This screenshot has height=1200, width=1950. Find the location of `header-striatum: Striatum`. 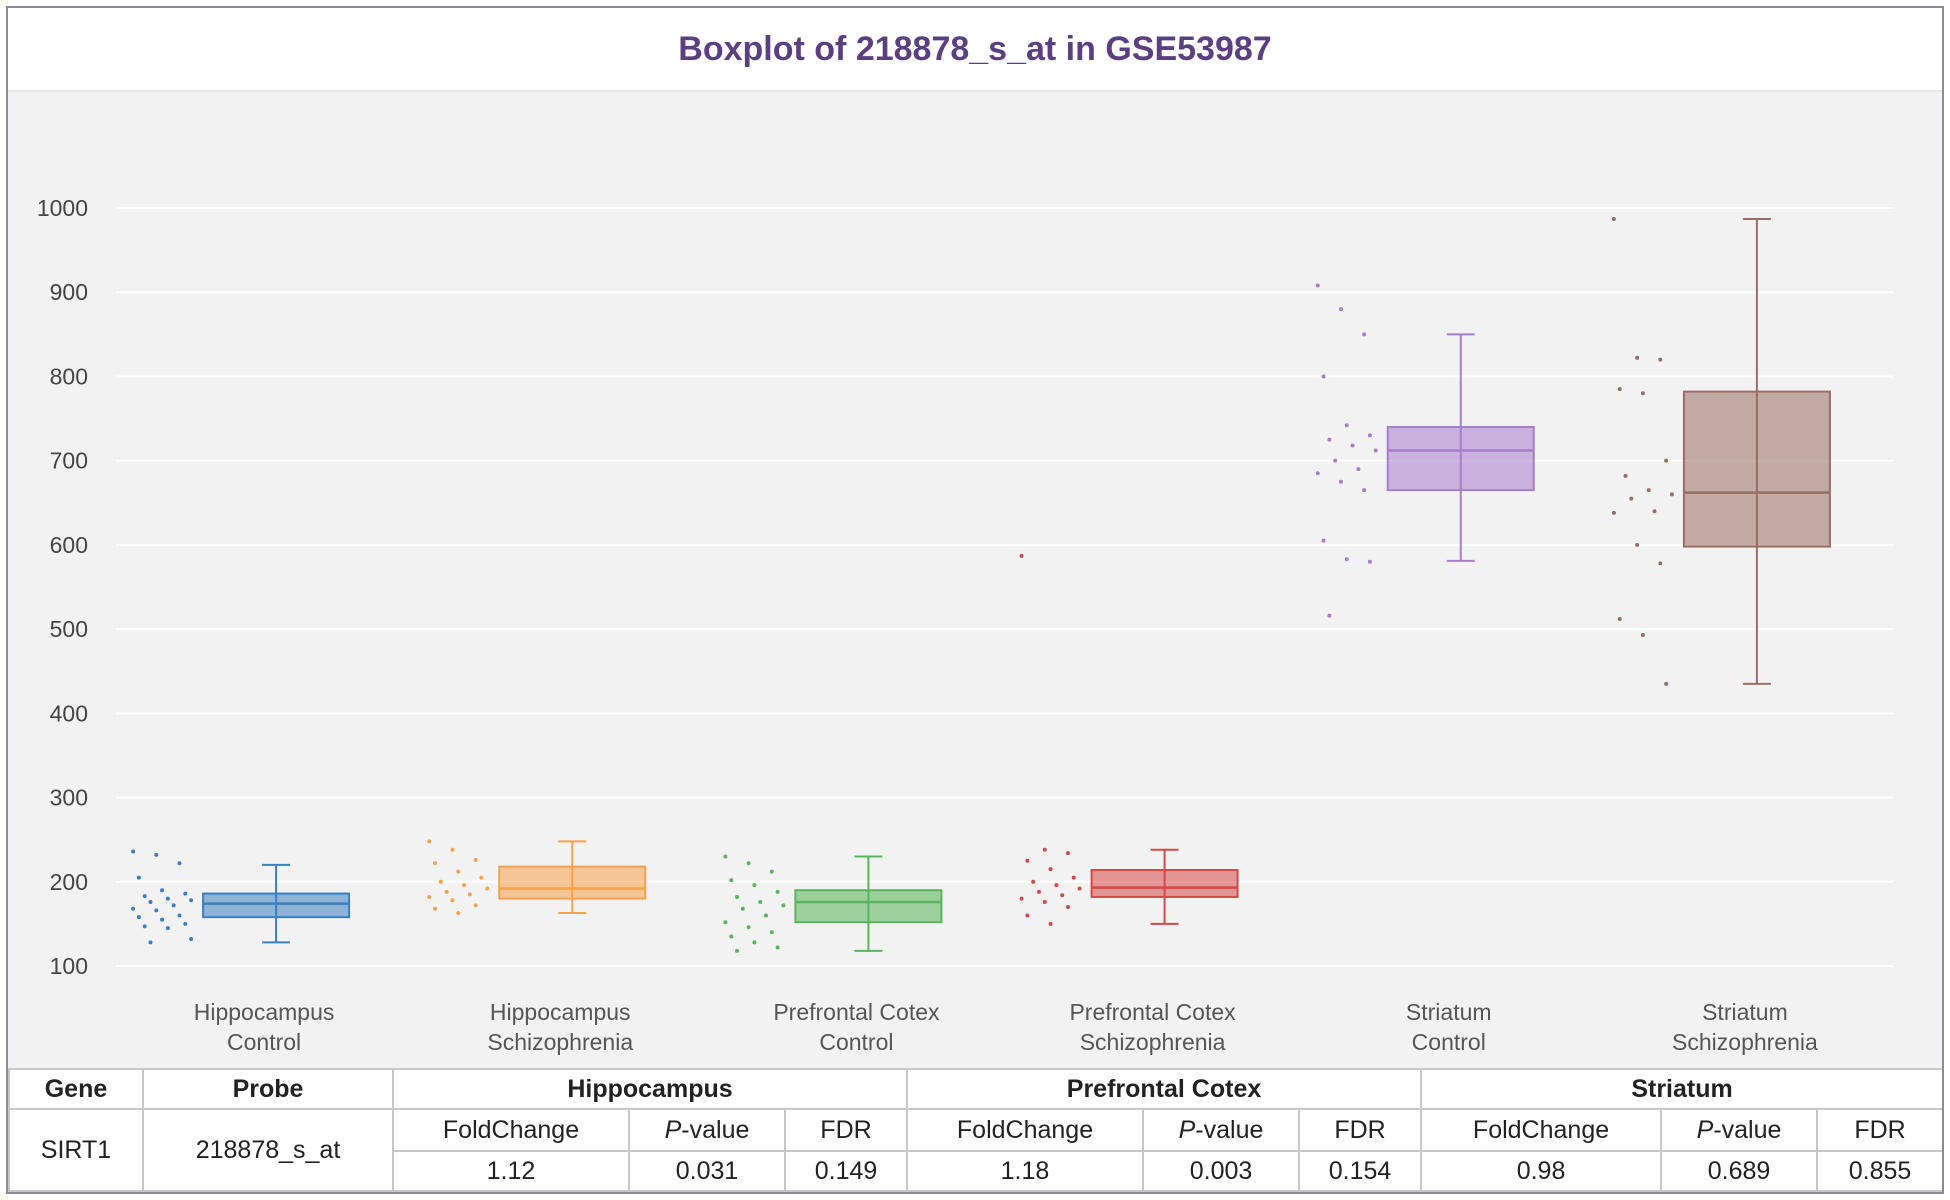

header-striatum: Striatum is located at coordinates (1681, 1089).